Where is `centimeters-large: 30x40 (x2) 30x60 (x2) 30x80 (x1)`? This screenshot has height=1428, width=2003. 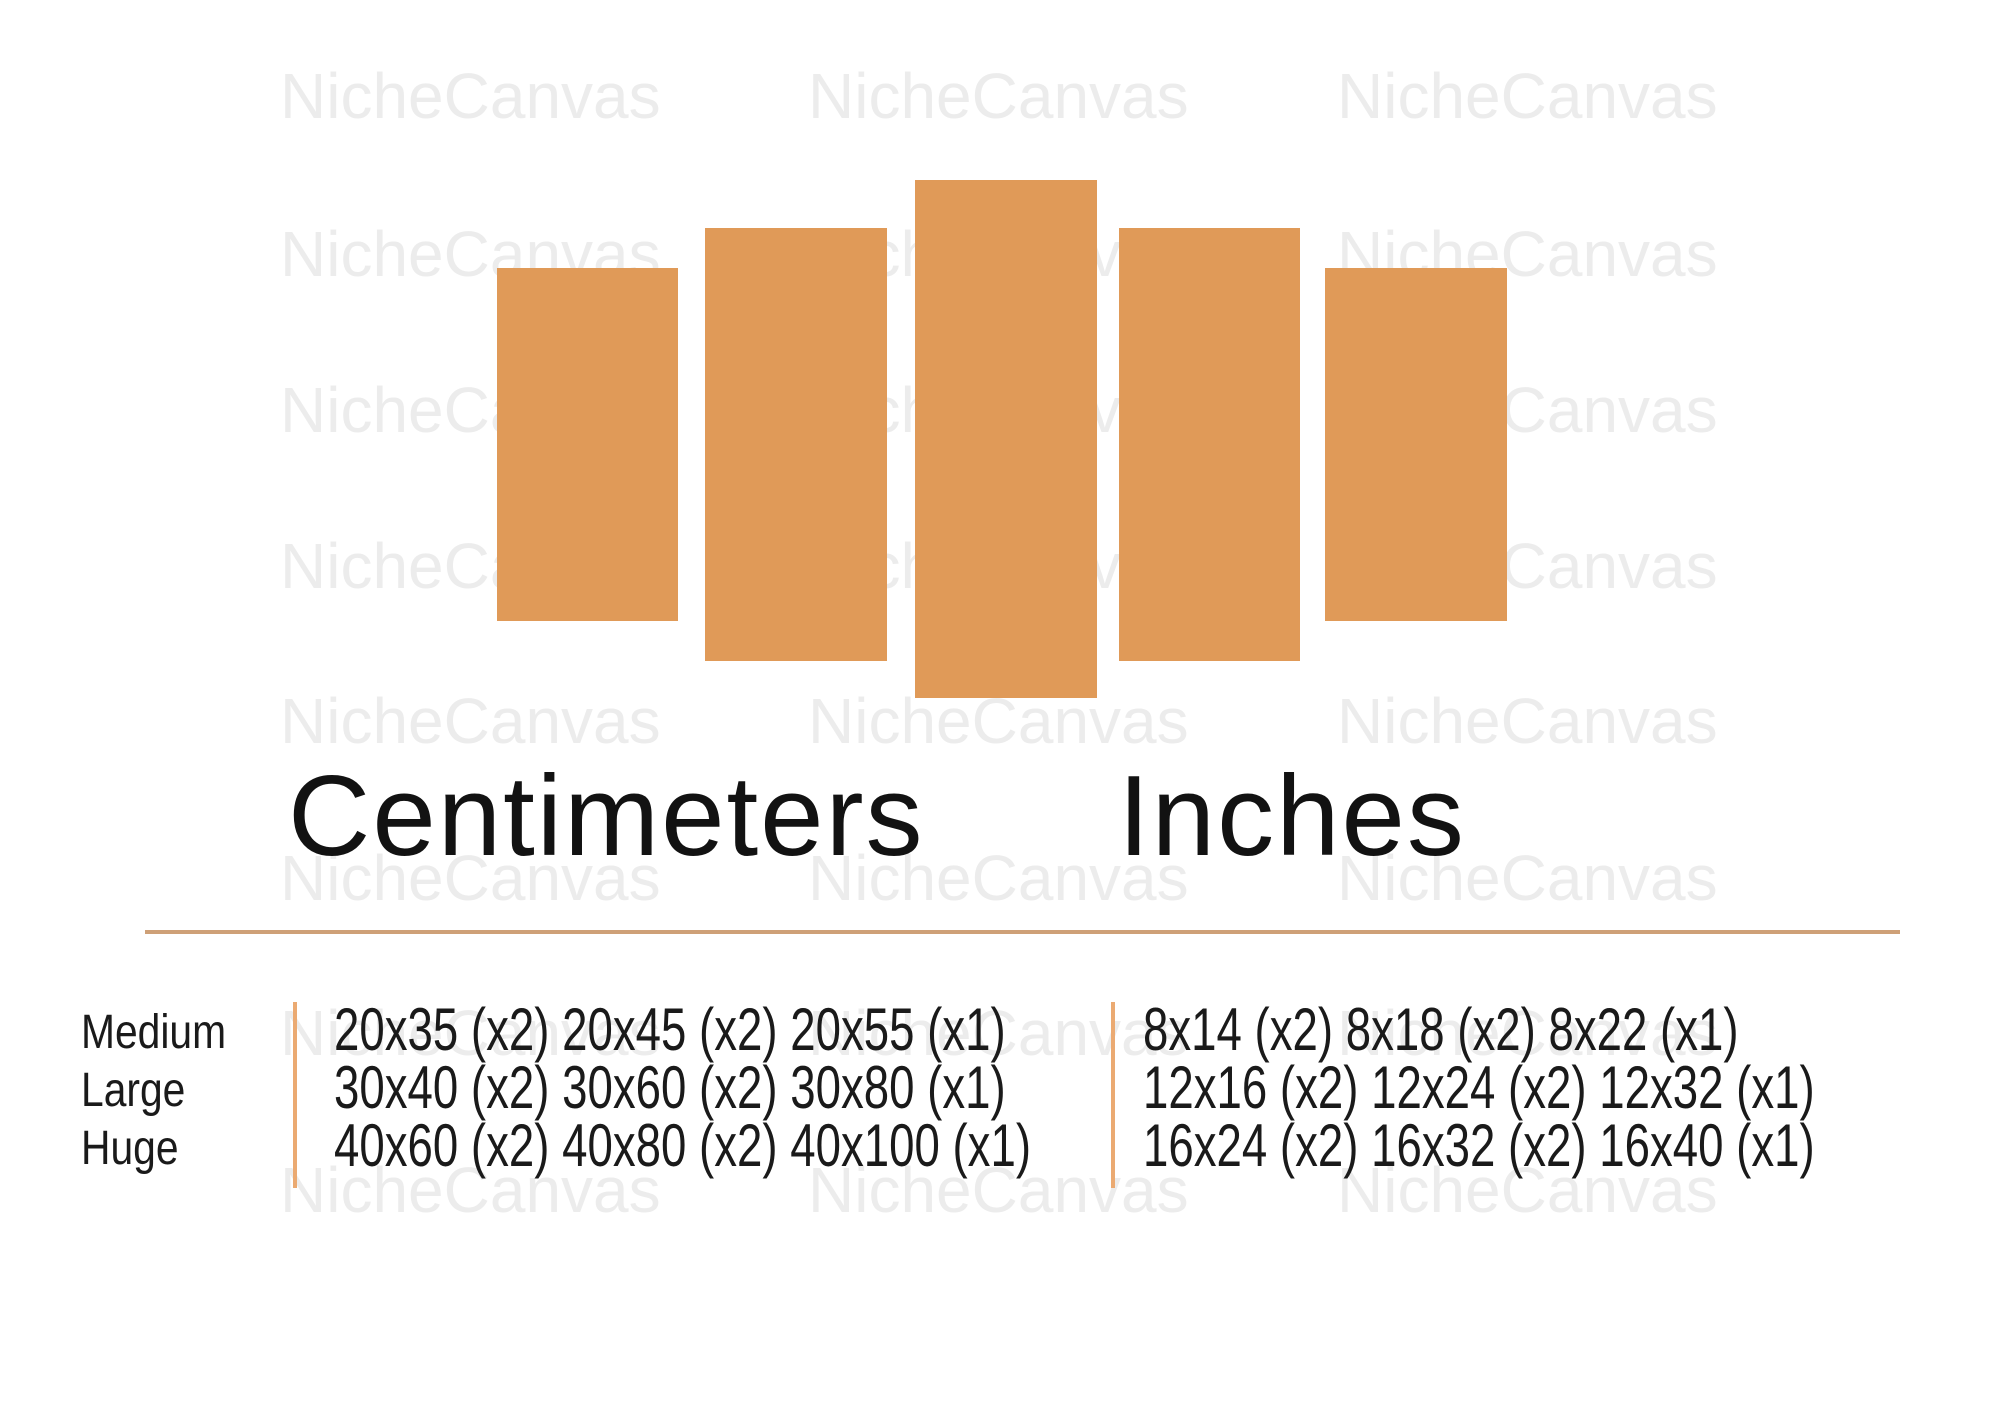
centimeters-large: 30x40 (x2) 30x60 (x2) 30x80 (x1) is located at coordinates (670, 1087).